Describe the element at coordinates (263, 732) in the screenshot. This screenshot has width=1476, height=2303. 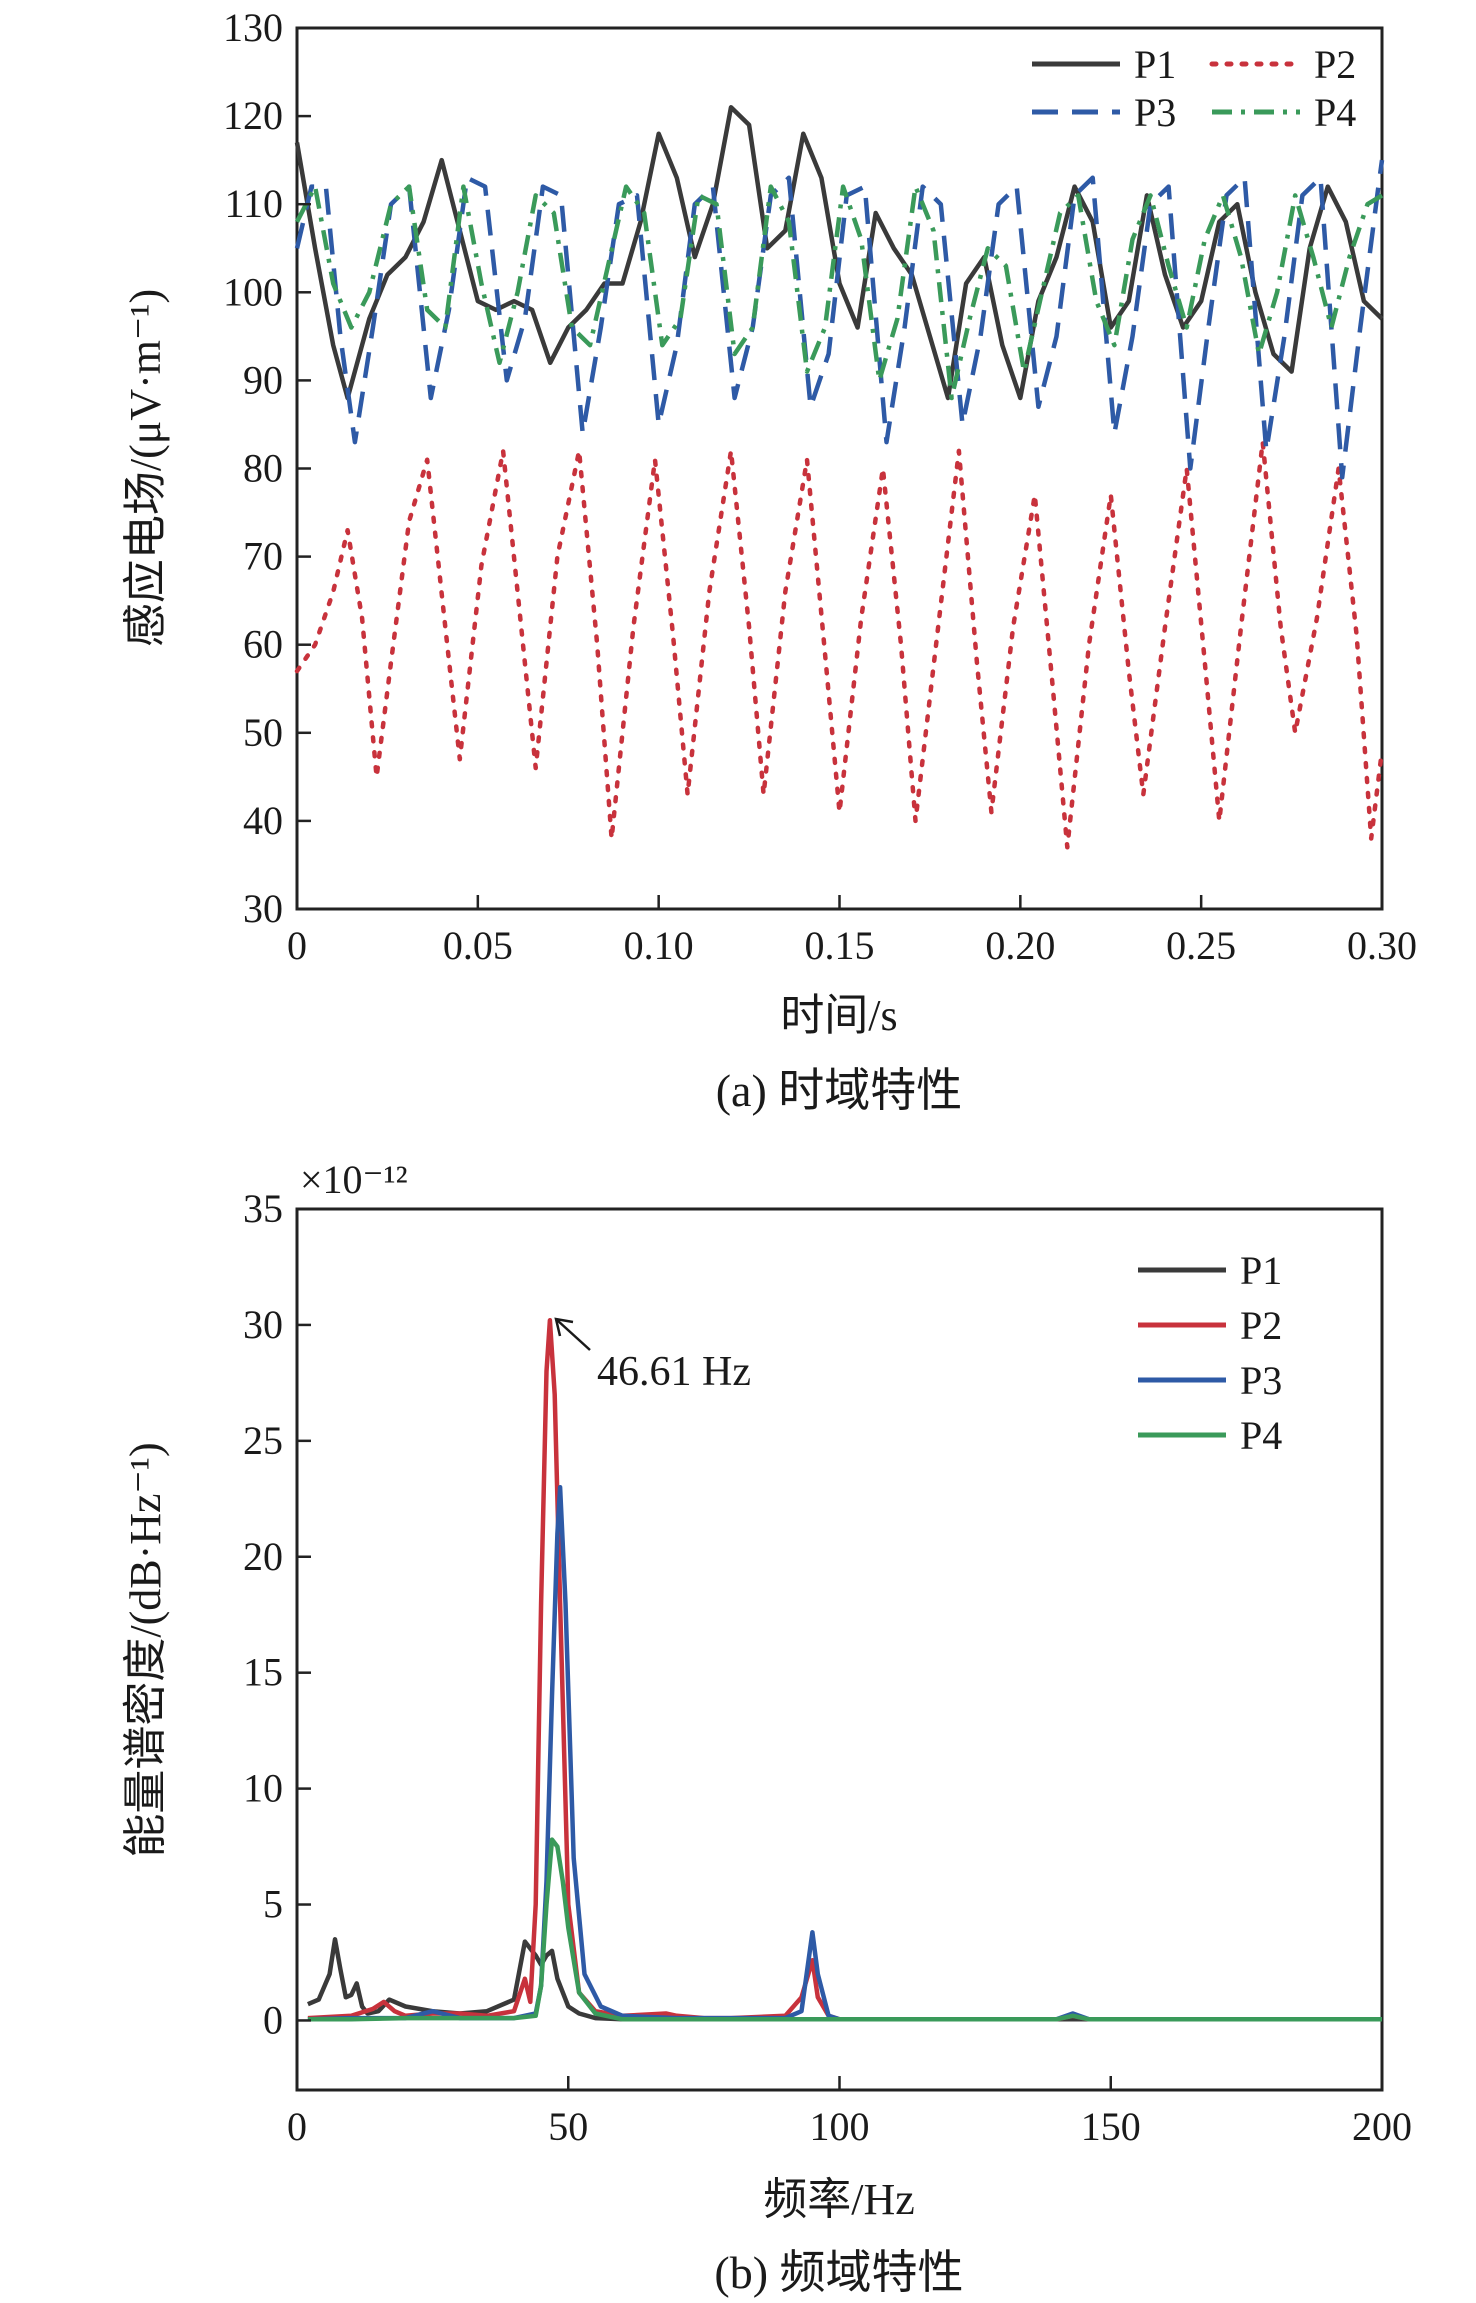
I see `y-tick-label: 50` at that location.